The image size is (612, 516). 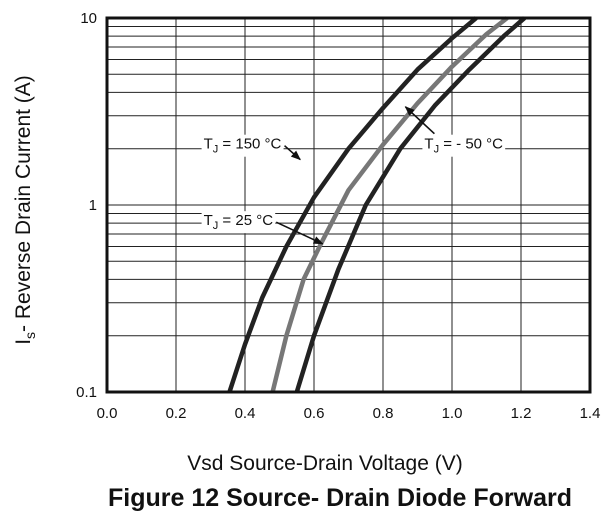 I want to click on series-label-0: TJ = 150 °C, so click(x=243, y=146).